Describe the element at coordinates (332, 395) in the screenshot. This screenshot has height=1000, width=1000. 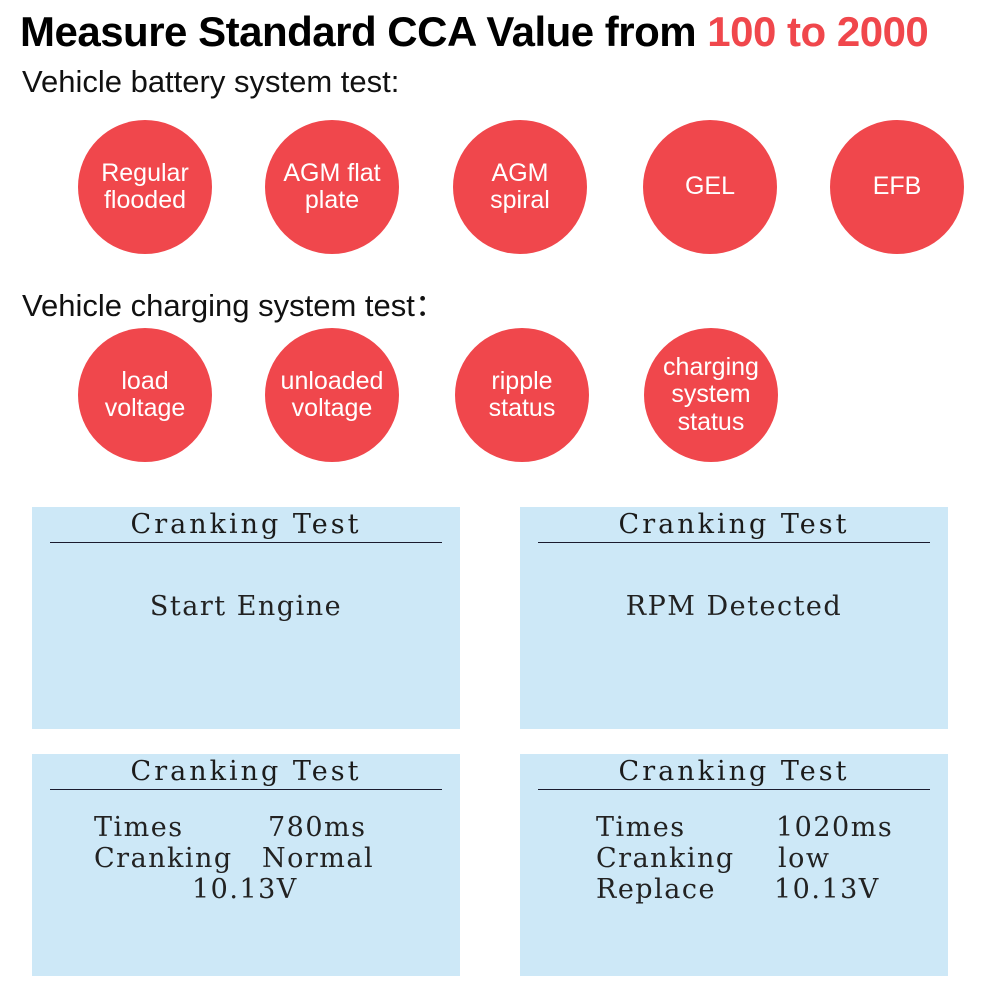
I see `charging-test-unloaded-voltage: unloaded voltage` at that location.